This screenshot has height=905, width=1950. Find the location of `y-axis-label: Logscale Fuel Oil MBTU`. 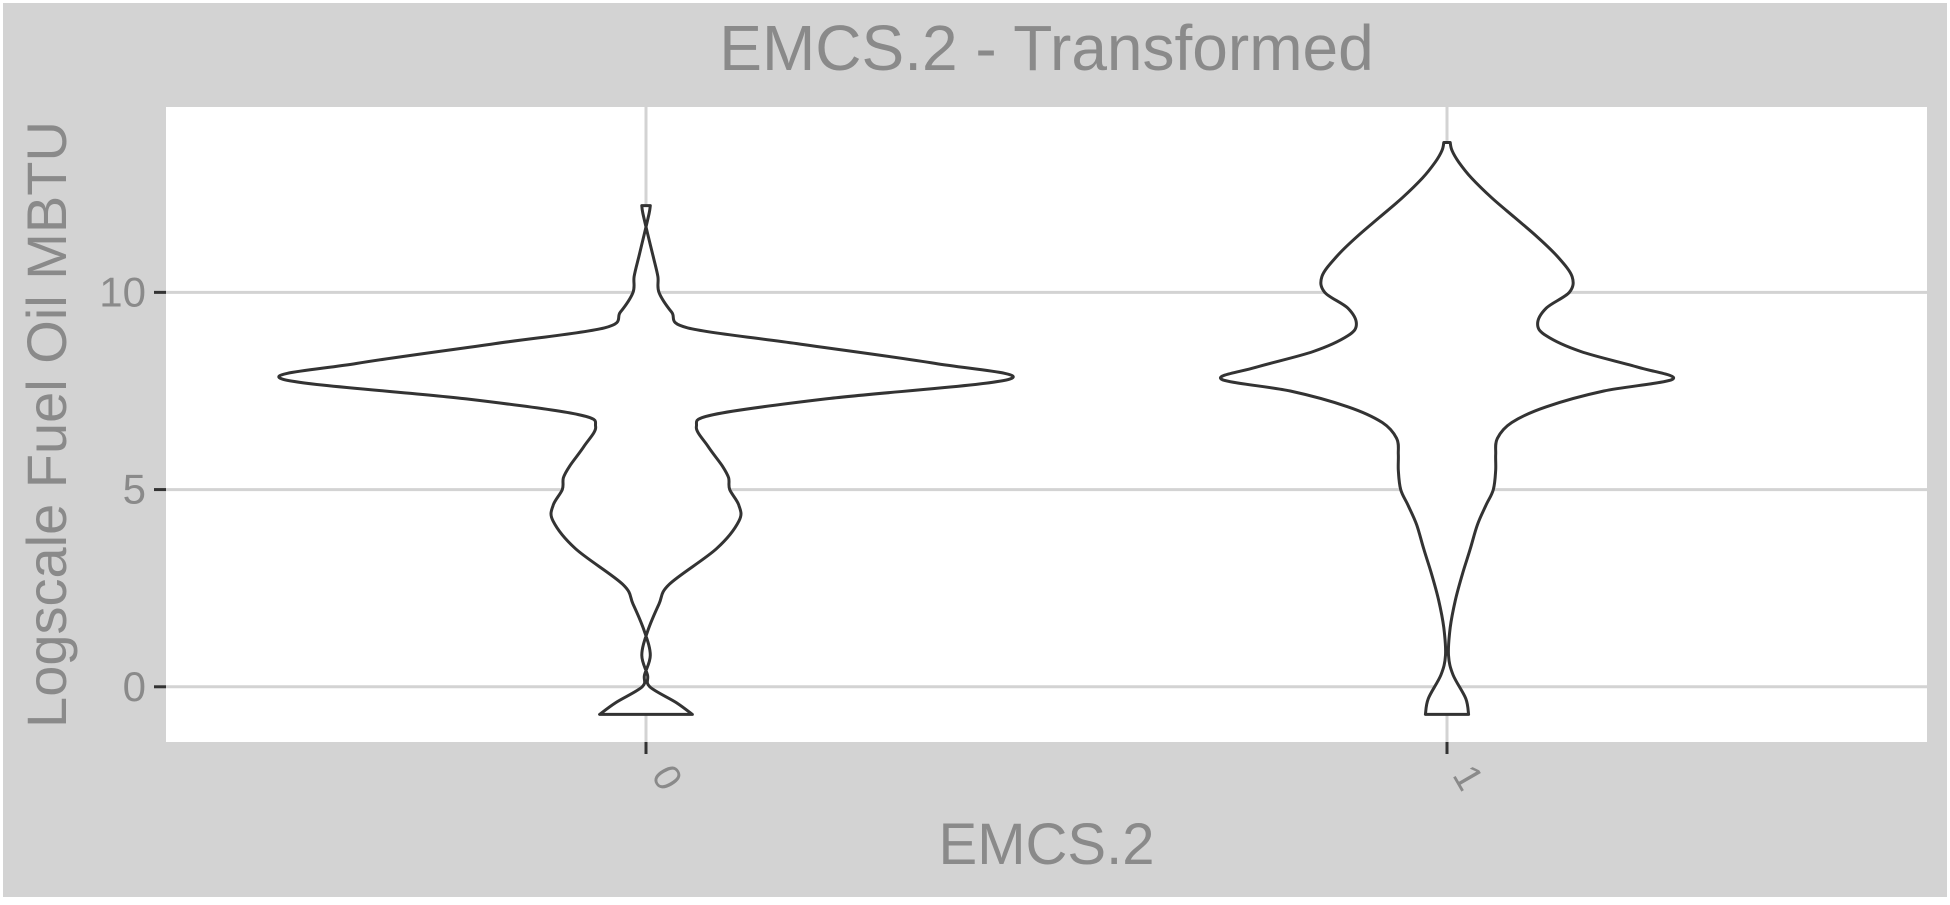

y-axis-label: Logscale Fuel Oil MBTU is located at coordinates (46, 424).